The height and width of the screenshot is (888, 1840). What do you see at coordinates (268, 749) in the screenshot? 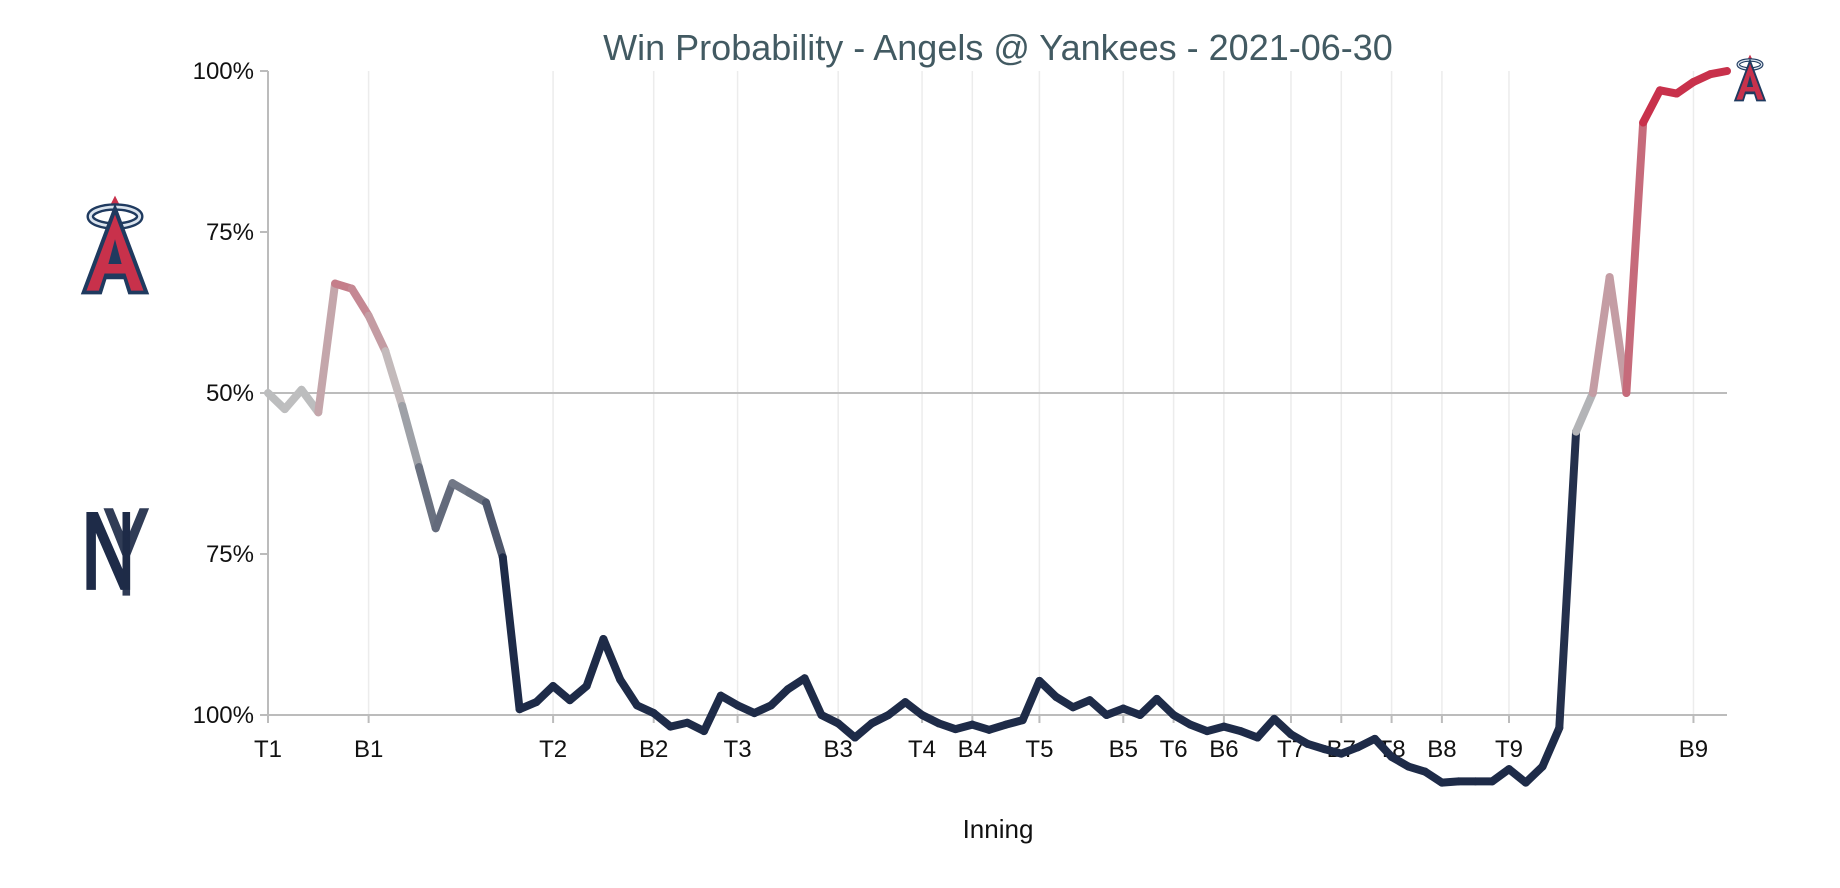
I see `x-tick-label-t1: T1` at bounding box center [268, 749].